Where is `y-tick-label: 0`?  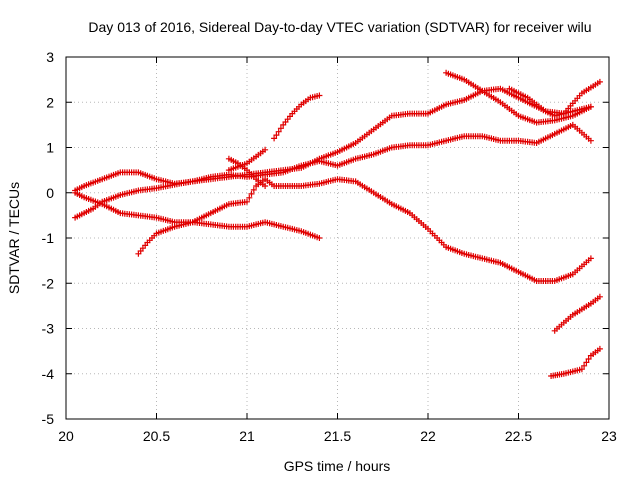
y-tick-label: 0 is located at coordinates (50, 193).